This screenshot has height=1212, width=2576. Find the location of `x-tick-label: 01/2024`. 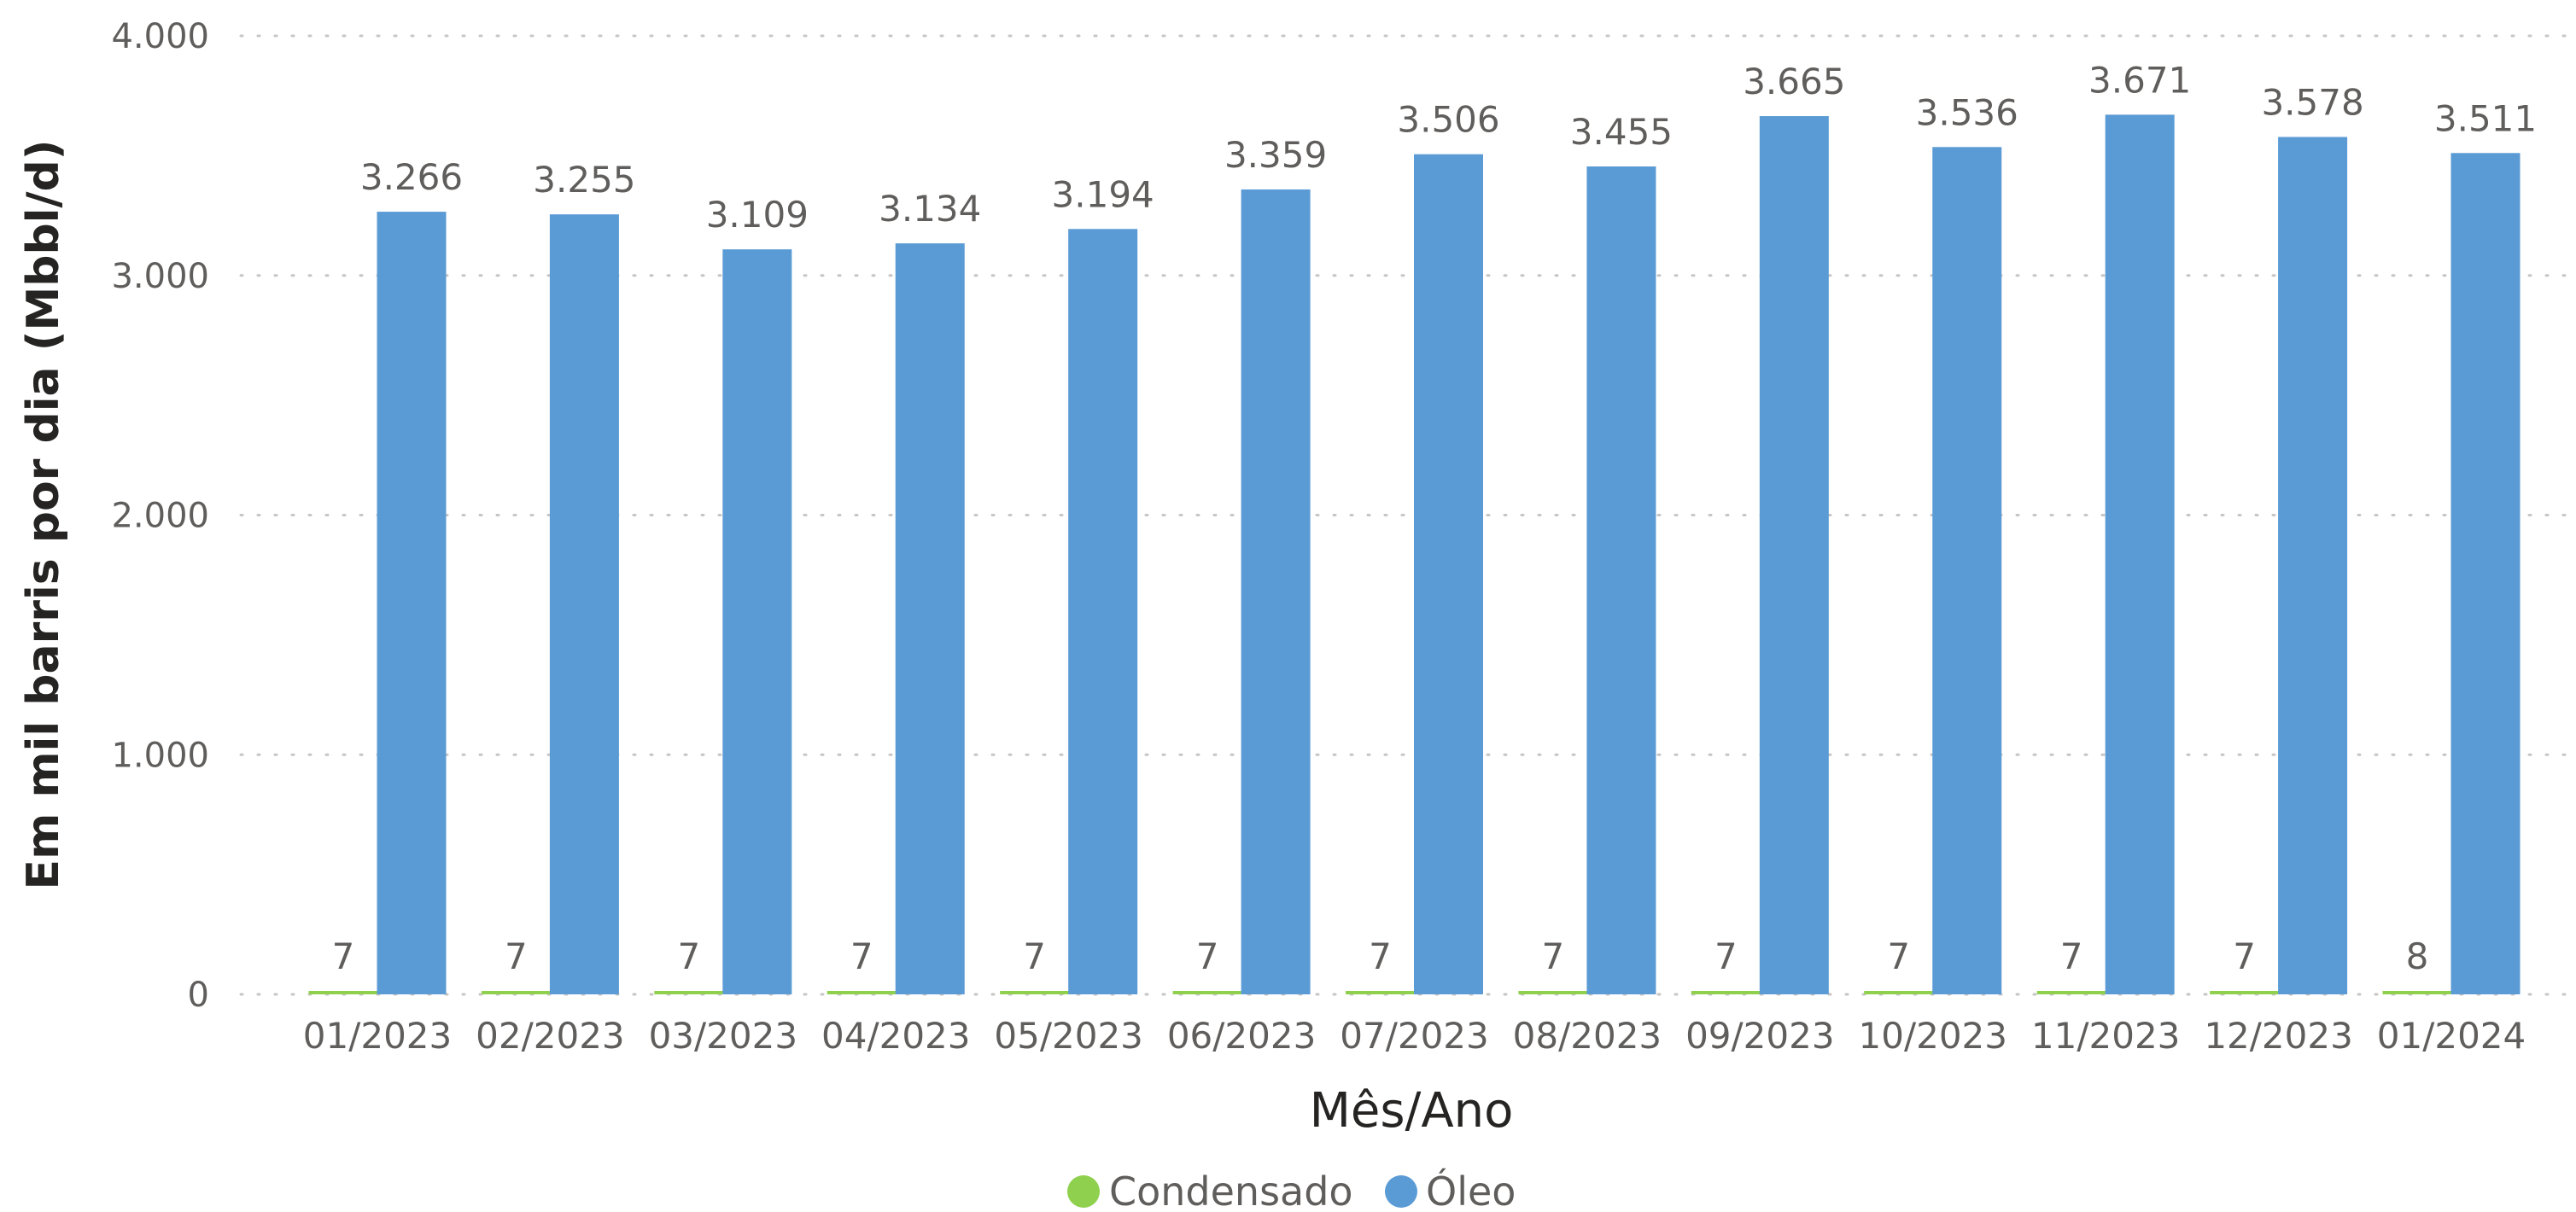

x-tick-label: 01/2024 is located at coordinates (2451, 1036).